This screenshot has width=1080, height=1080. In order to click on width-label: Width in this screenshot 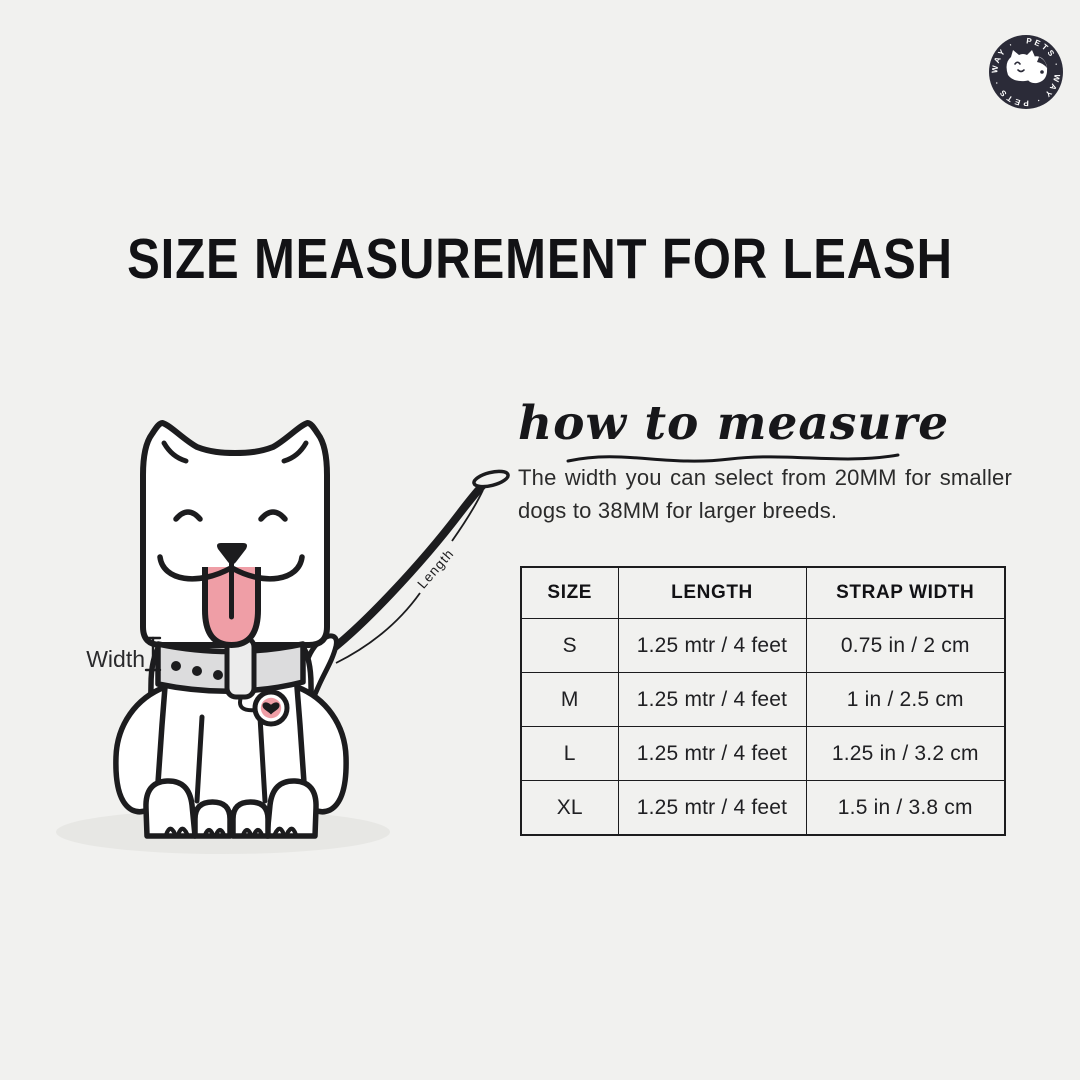, I will do `click(115, 659)`.